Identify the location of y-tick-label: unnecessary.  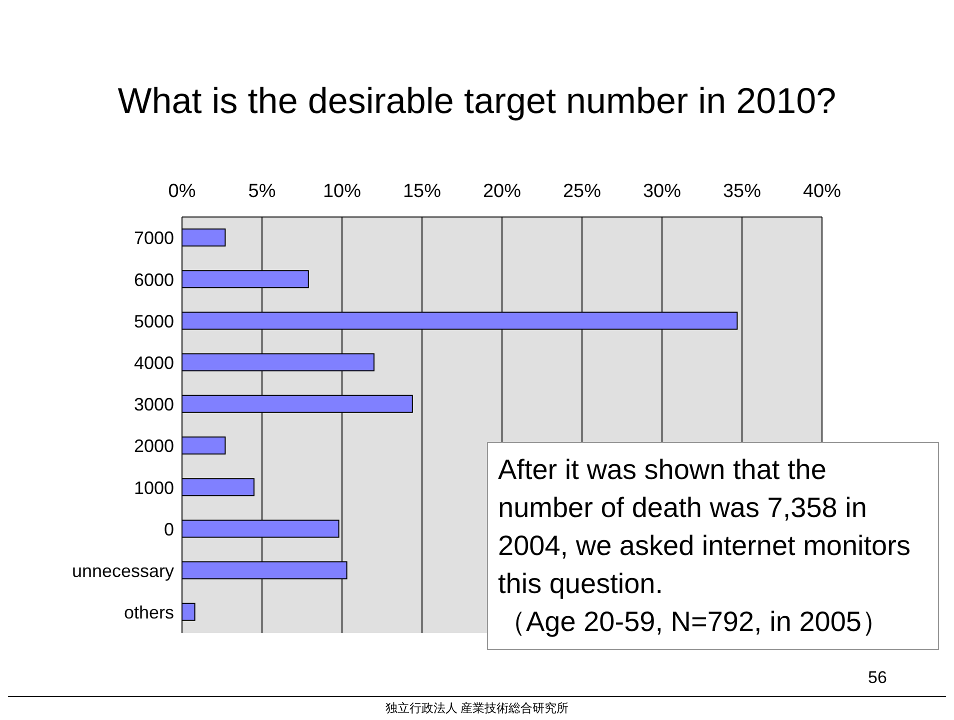
(123, 570).